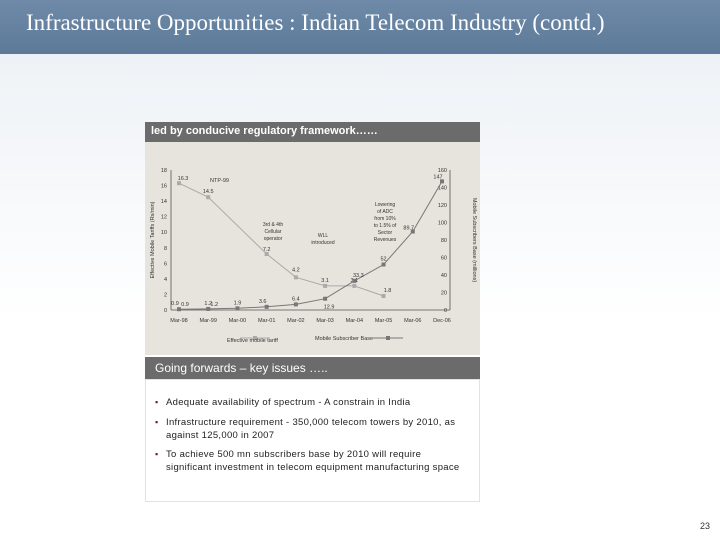 Image resolution: width=720 pixels, height=540 pixels. Describe the element at coordinates (442, 171) in the screenshot. I see `y2-tick-label: 160` at that location.